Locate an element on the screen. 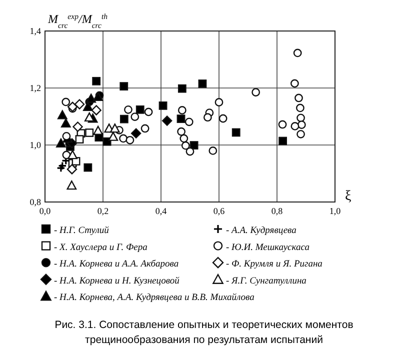 The image size is (408, 353). x-tick-label: 0,0 is located at coordinates (45, 211).